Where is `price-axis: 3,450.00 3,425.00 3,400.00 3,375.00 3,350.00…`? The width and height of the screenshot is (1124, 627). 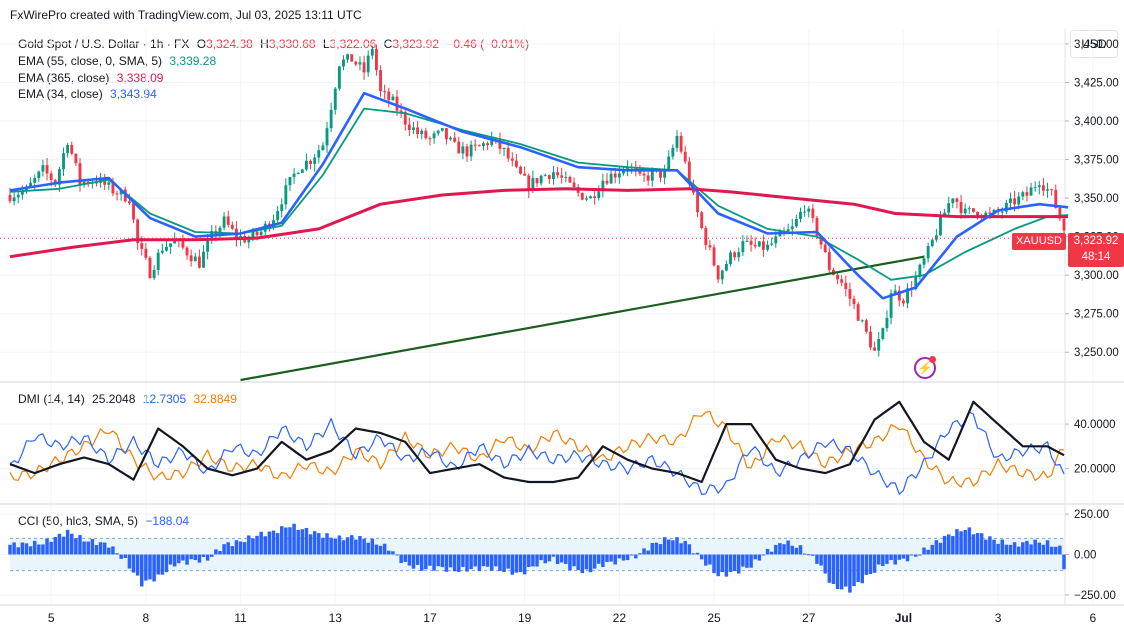 price-axis: 3,450.00 3,425.00 3,400.00 3,375.00 3,350.00… is located at coordinates (1092, 320).